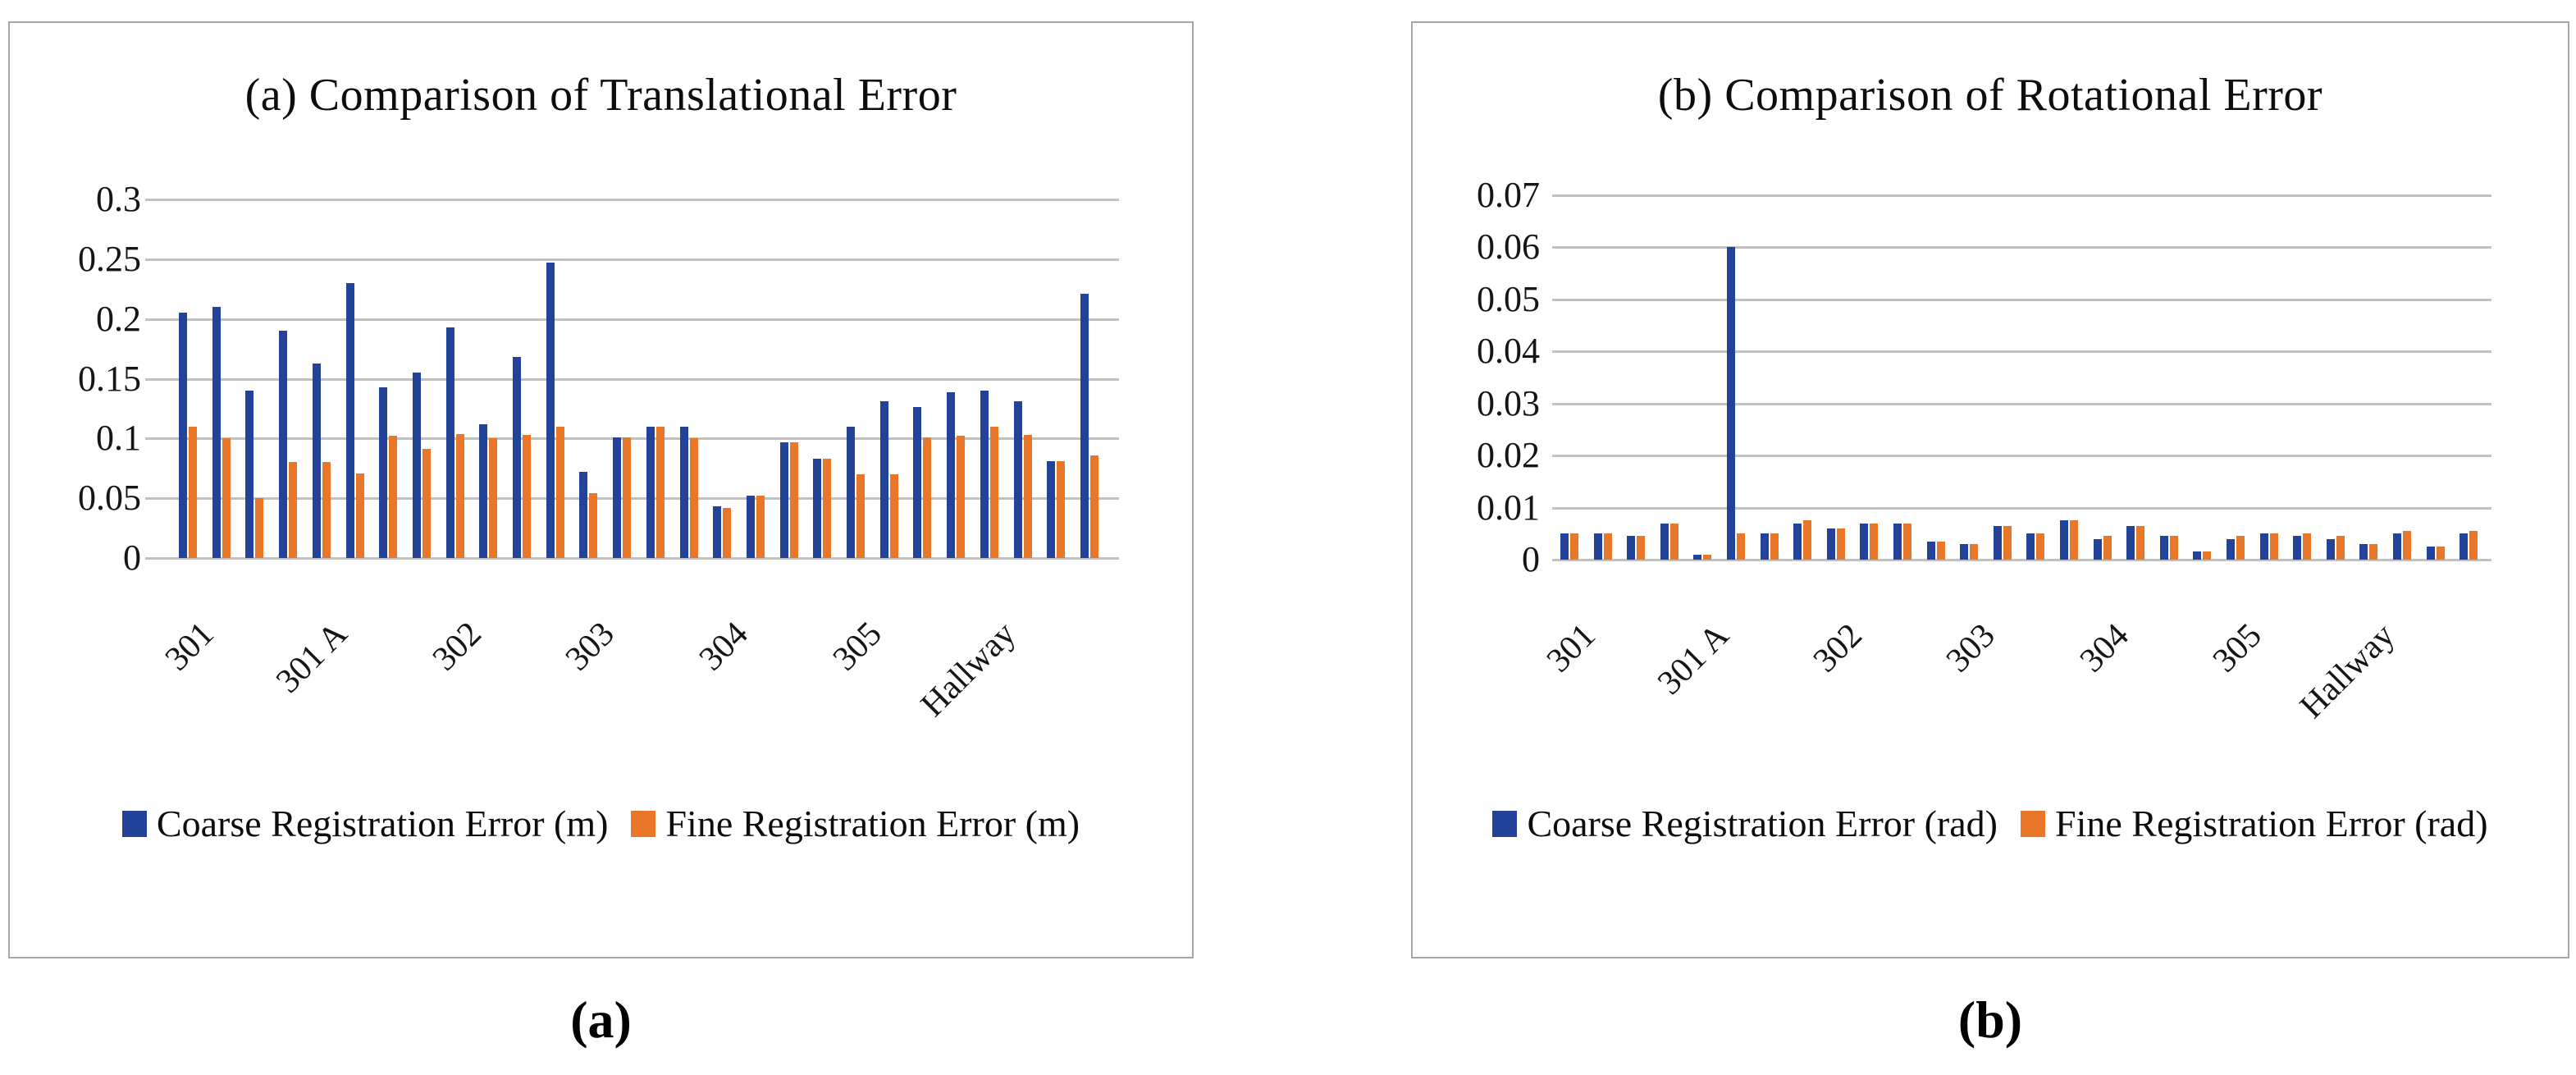 The width and height of the screenshot is (2576, 1075). I want to click on legend-label: Fine Registration Error (rad), so click(2271, 823).